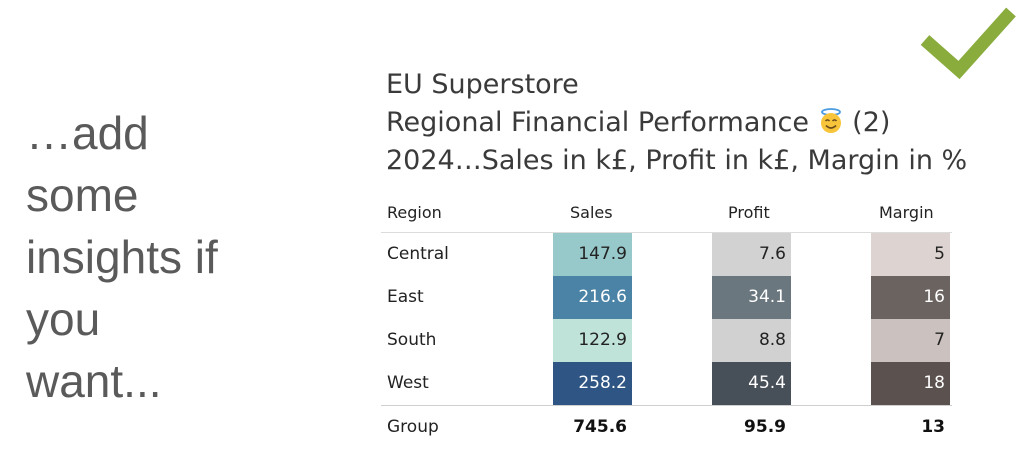 The width and height of the screenshot is (1024, 473). I want to click on cell-profit: 34.1, so click(751, 297).